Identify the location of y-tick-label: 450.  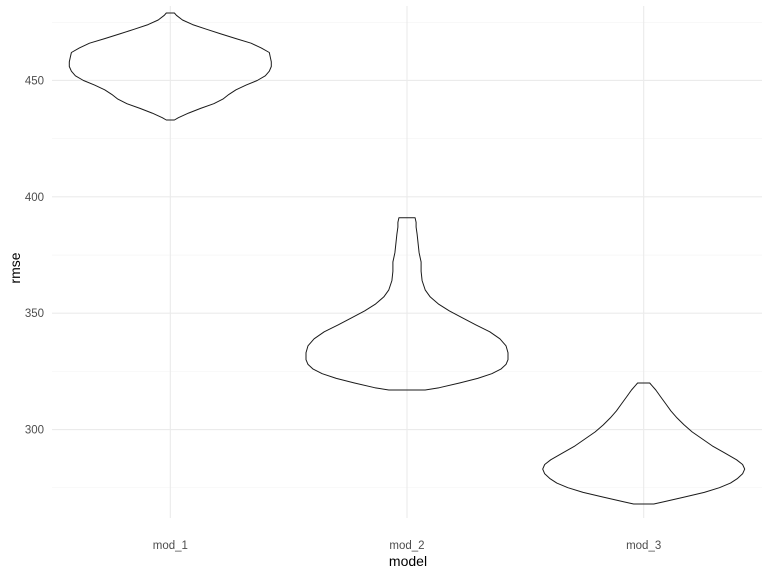
(34, 81).